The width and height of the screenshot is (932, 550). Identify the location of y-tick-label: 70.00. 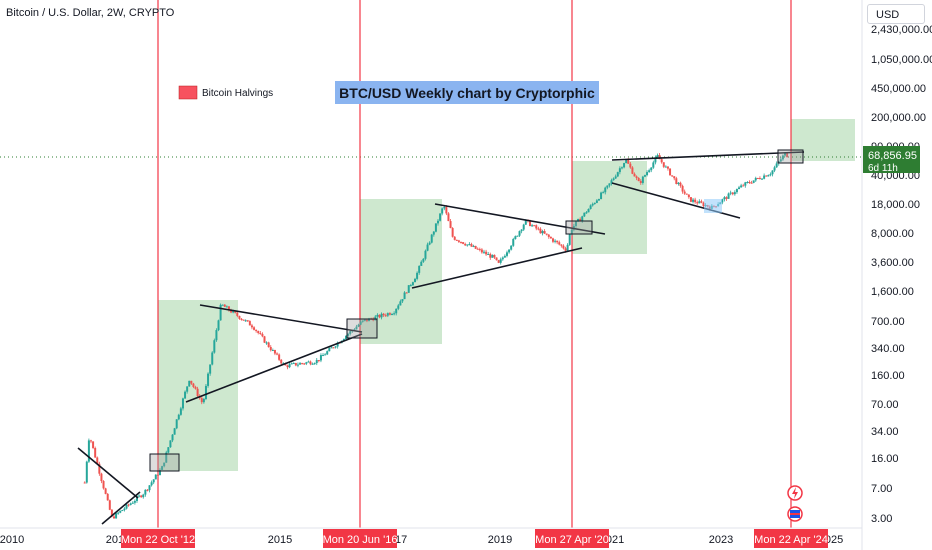
(885, 405).